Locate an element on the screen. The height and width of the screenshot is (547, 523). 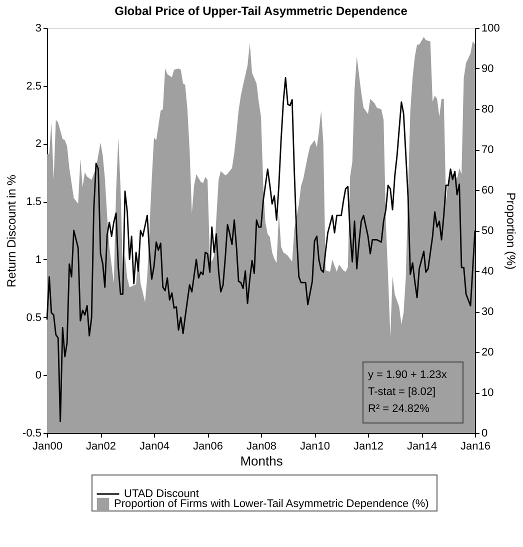
legend-label: UTAD Discount is located at coordinates (161, 494).